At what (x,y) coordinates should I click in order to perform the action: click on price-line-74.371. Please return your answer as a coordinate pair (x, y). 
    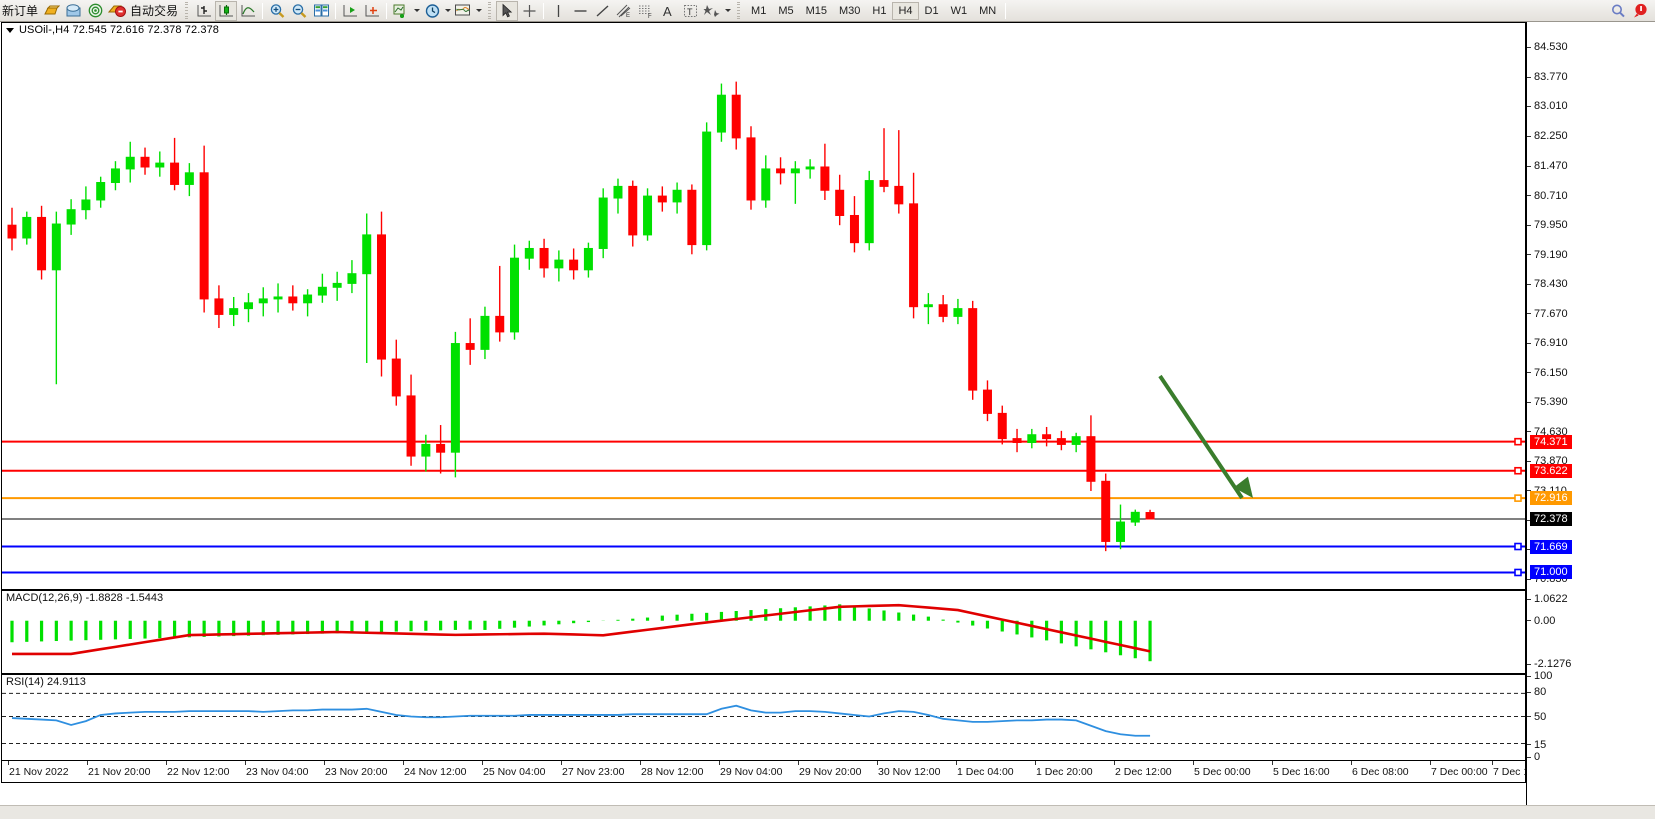
    Looking at the image, I should click on (763, 441).